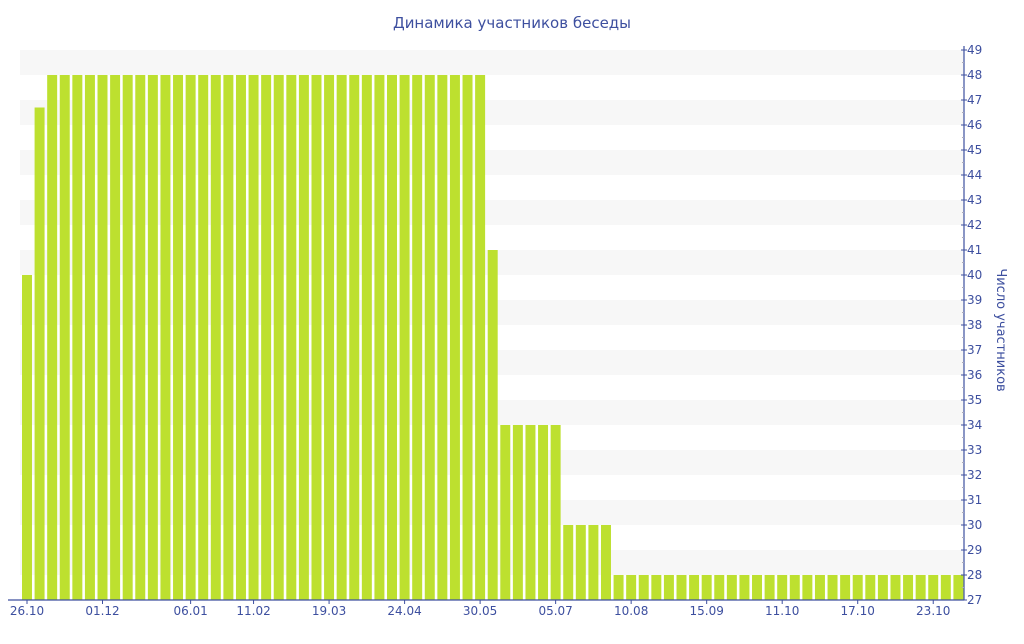 The width and height of the screenshot is (1024, 644). I want to click on y-tick-label: 29, so click(974, 550).